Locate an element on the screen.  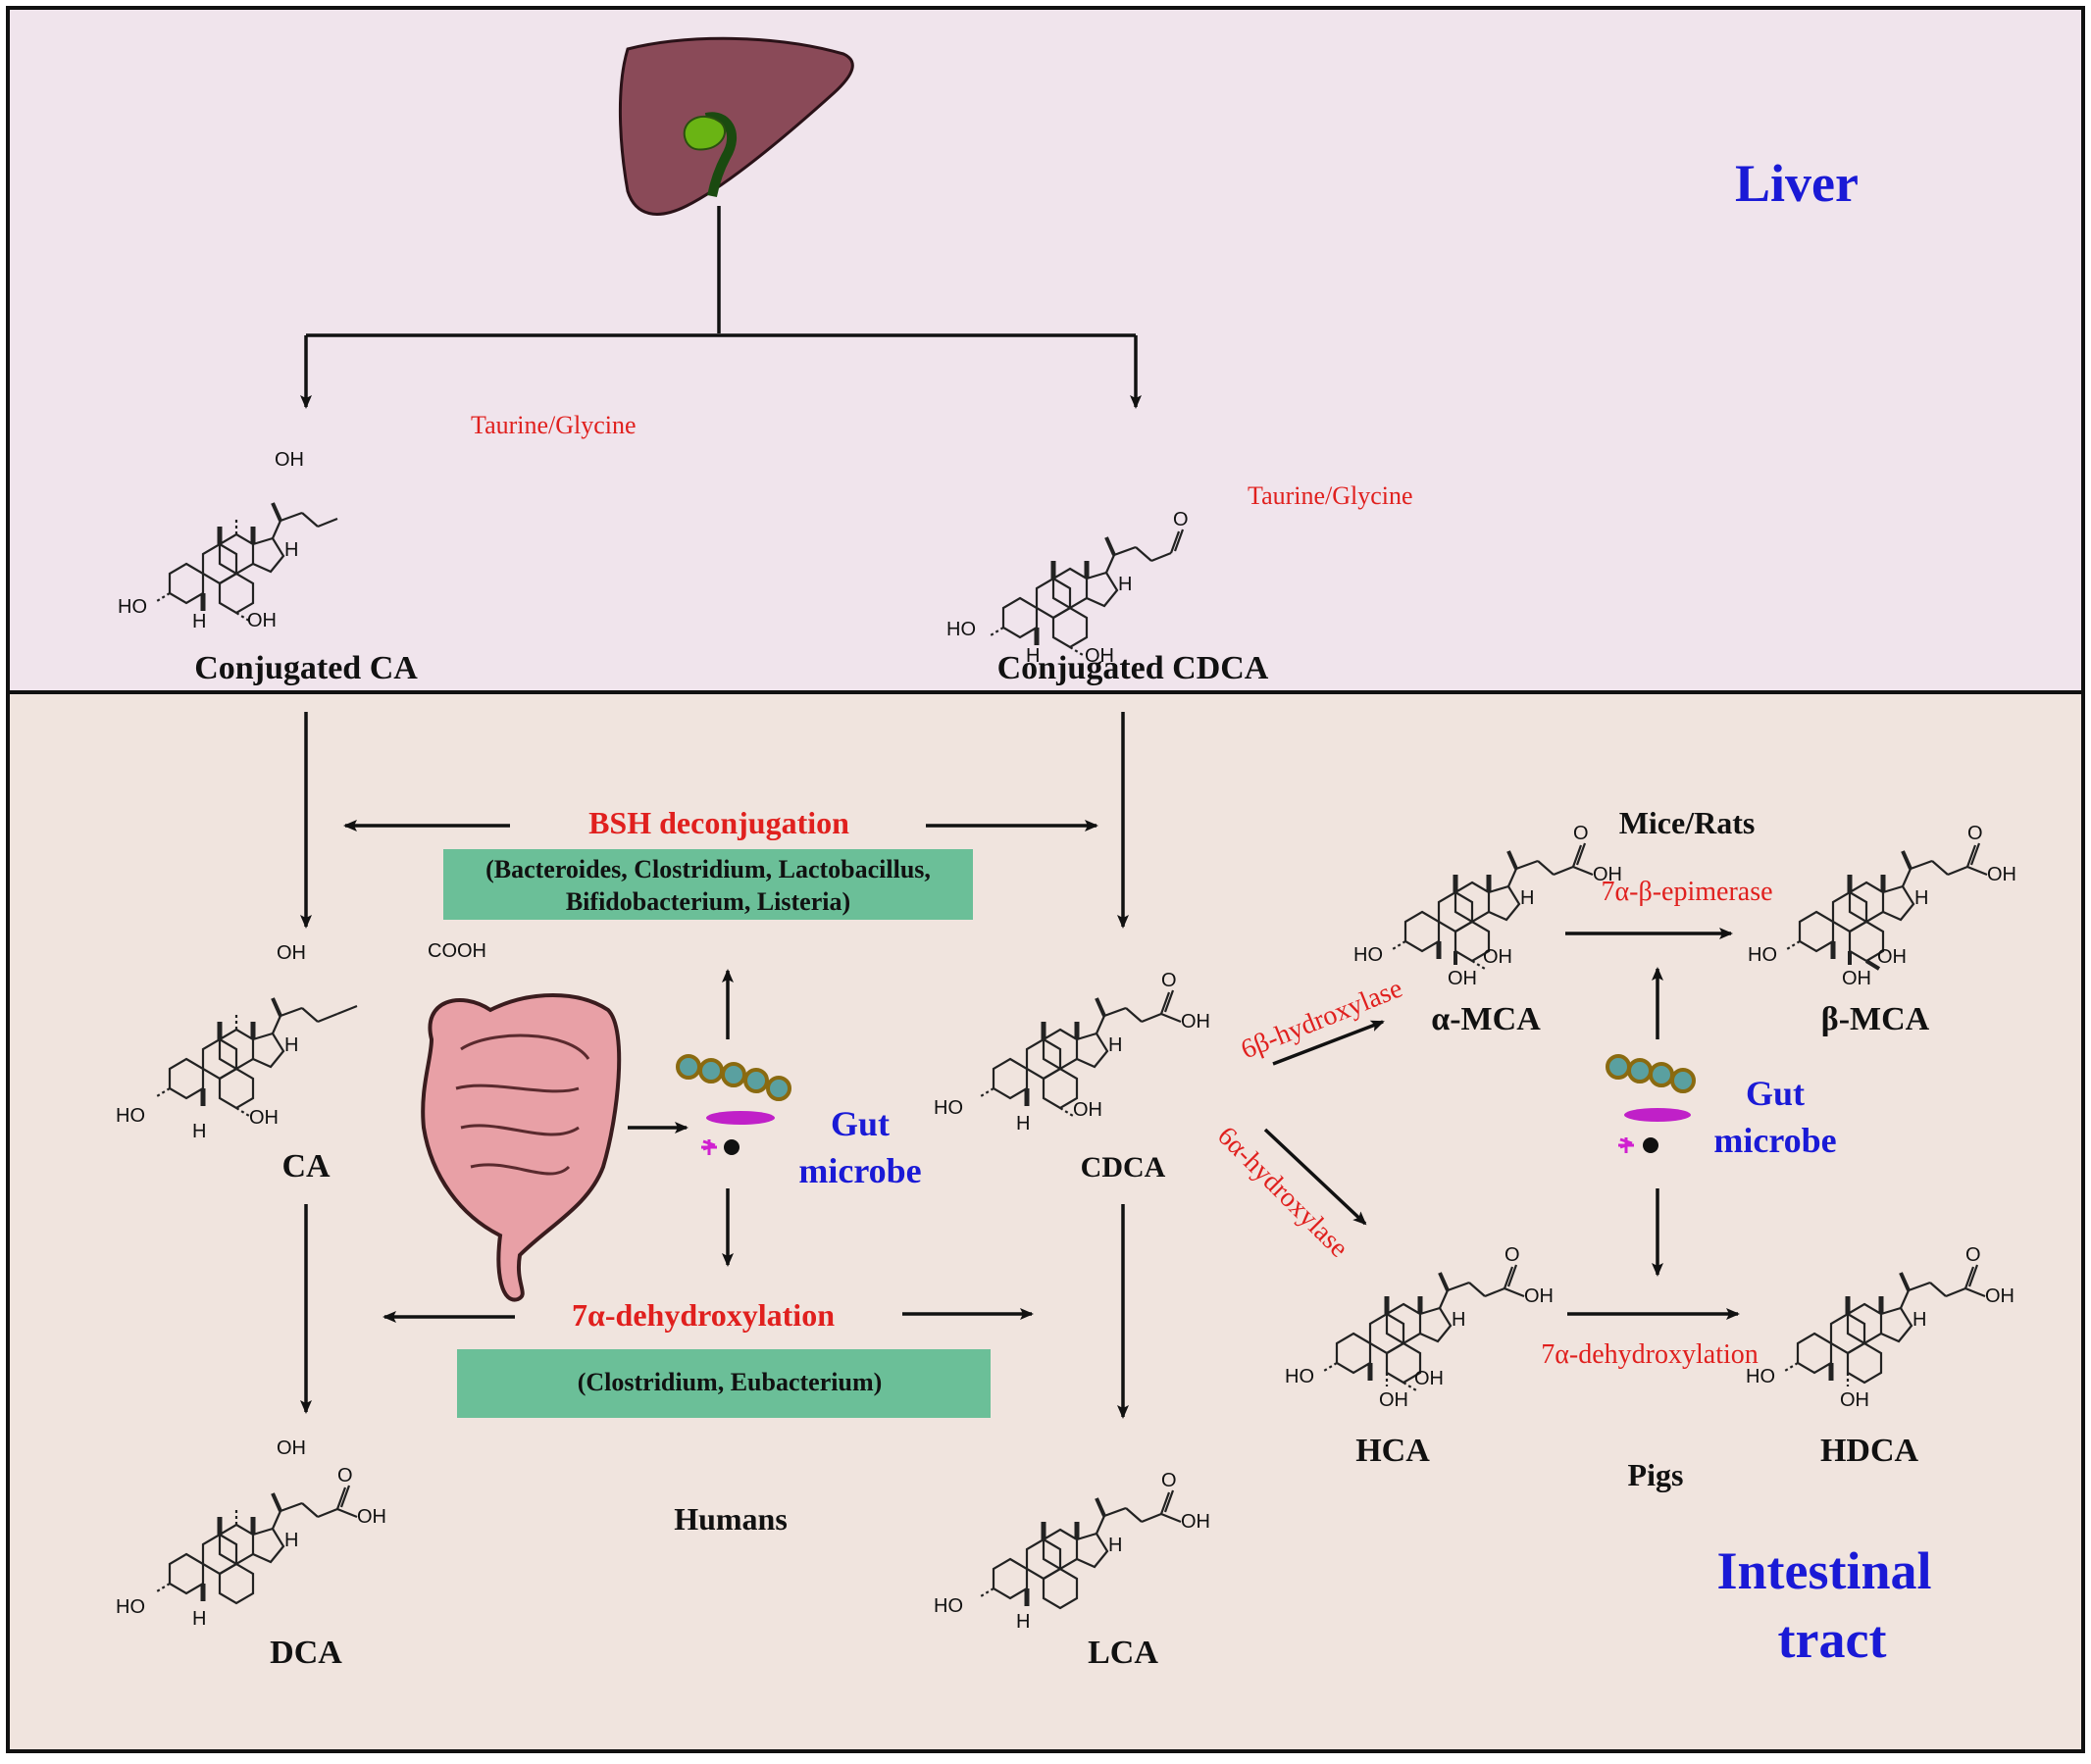
molecule-dca: HO OH H H OH O is located at coordinates (251, 1533).